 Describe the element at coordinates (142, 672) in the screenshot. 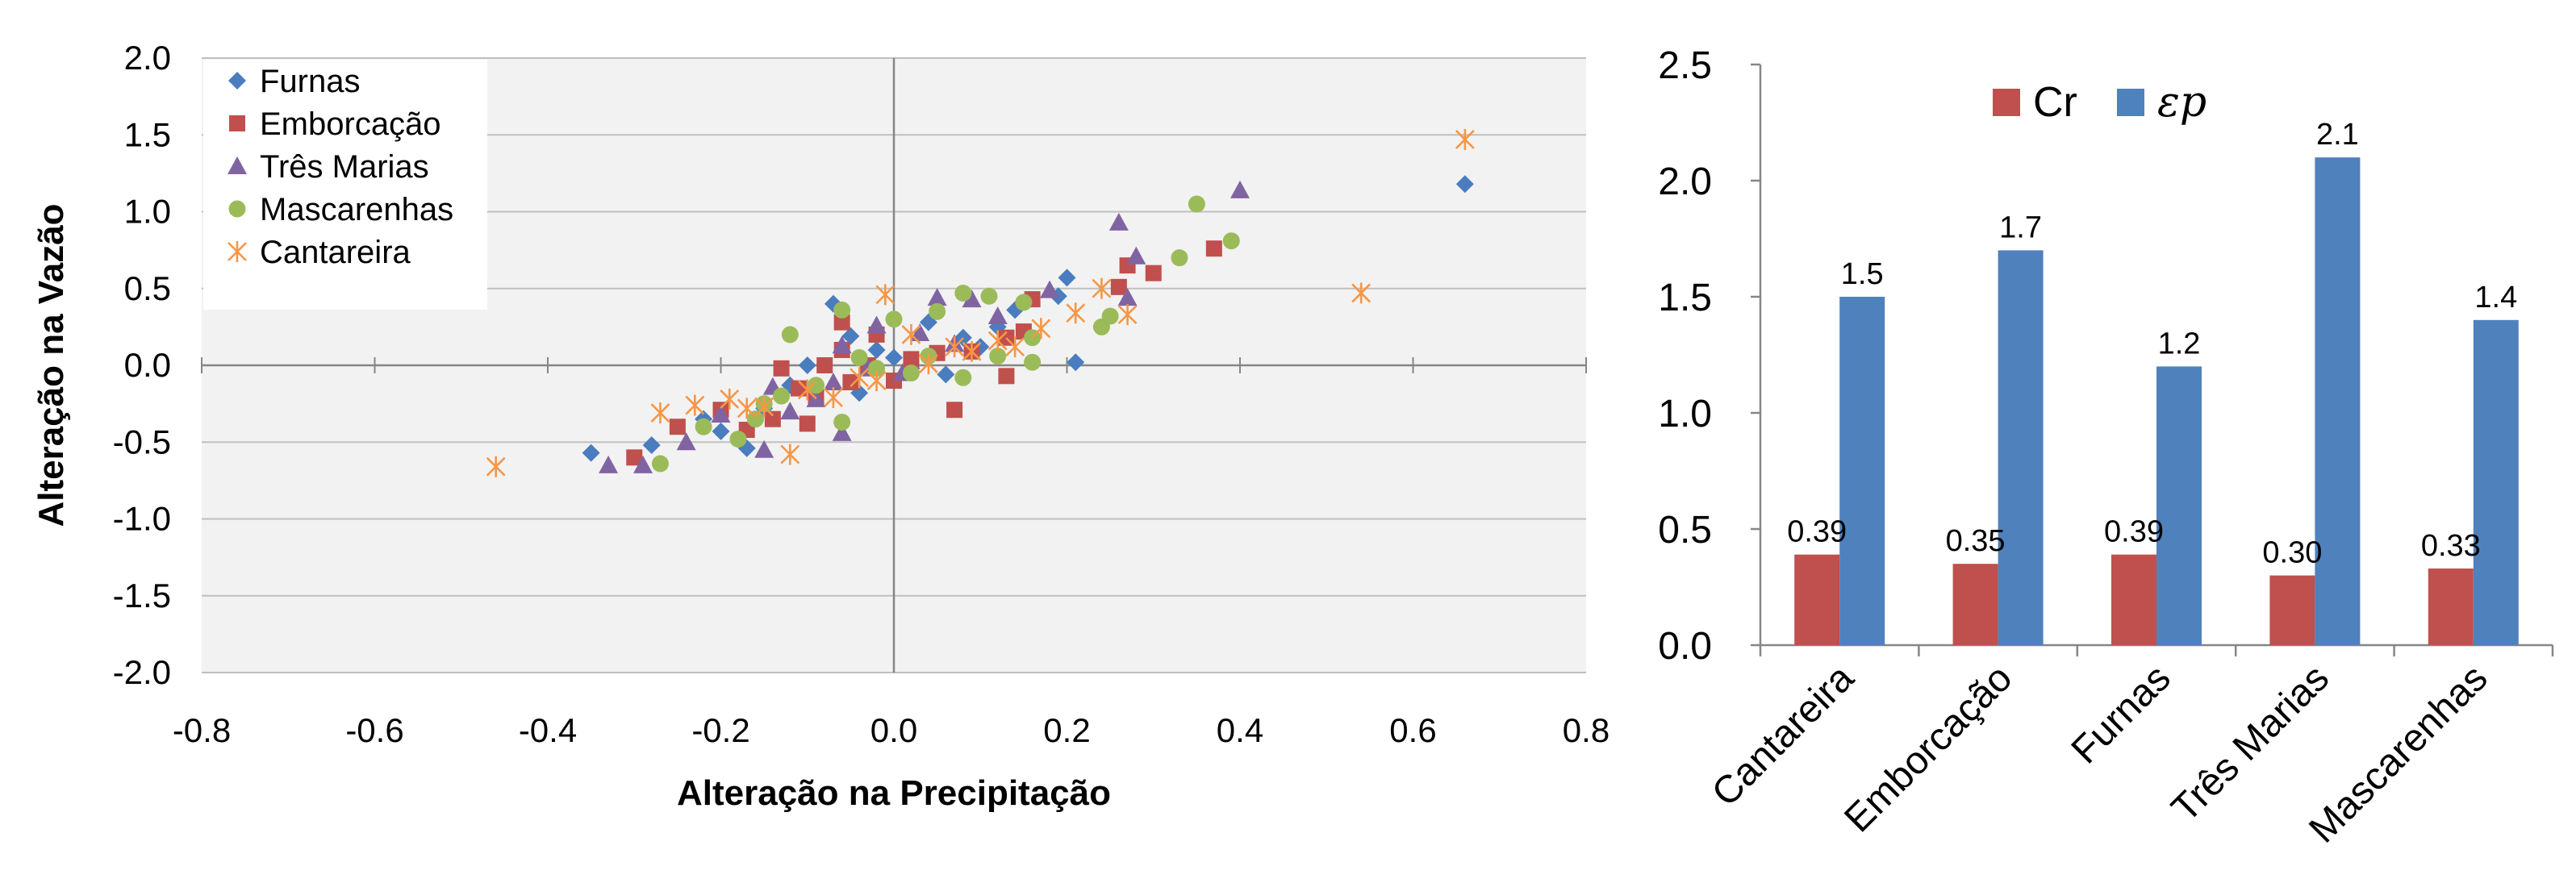

I see `scatter-y-tick-label: -2.0` at that location.